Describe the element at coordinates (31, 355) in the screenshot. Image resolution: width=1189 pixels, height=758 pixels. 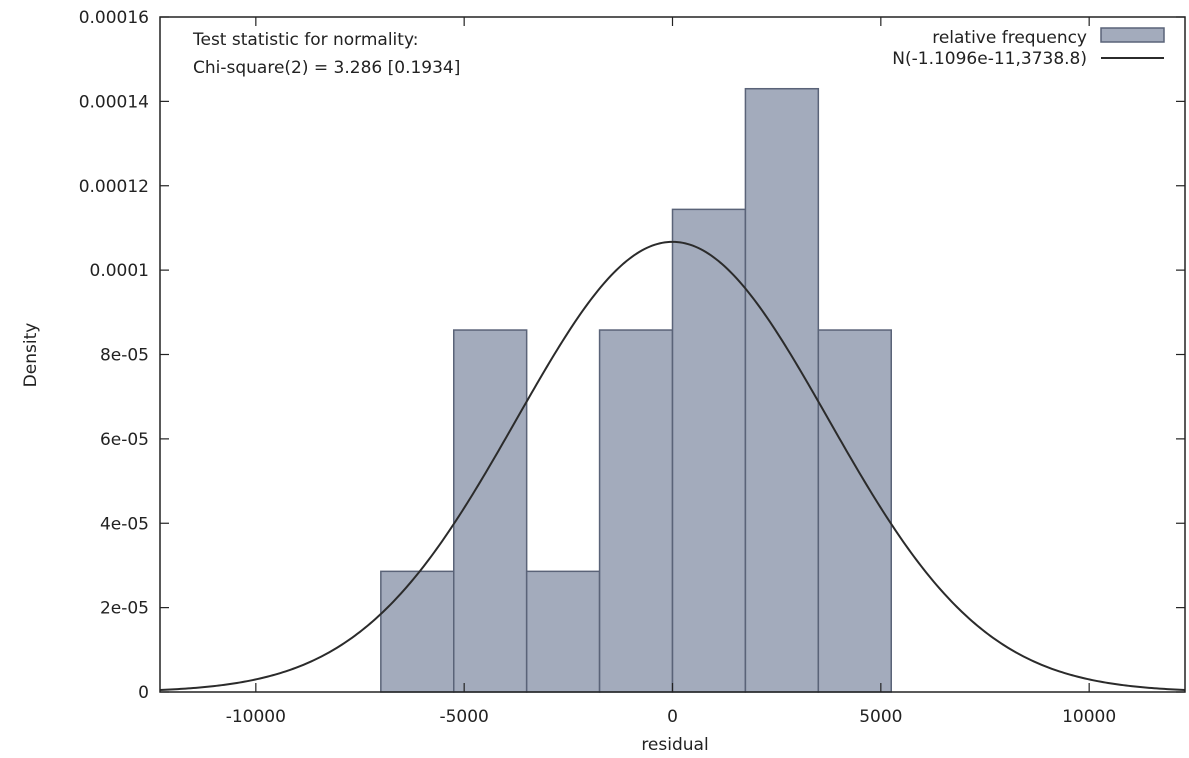
I see `y-axis-title: Density` at that location.